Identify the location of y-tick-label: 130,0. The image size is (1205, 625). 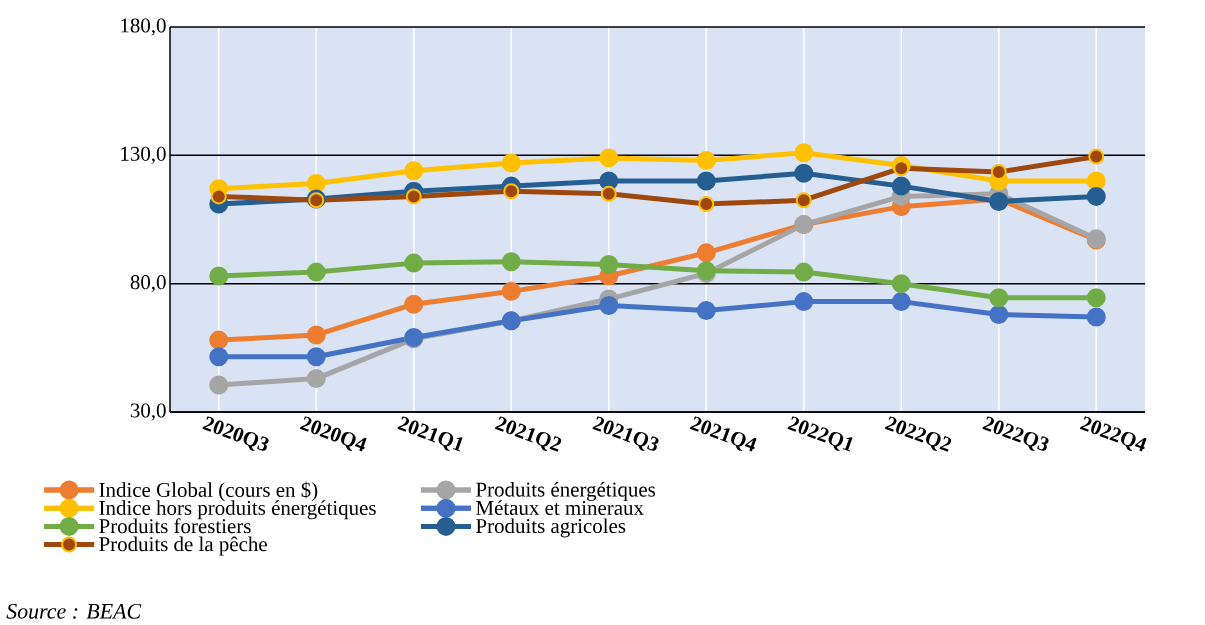
(143, 155).